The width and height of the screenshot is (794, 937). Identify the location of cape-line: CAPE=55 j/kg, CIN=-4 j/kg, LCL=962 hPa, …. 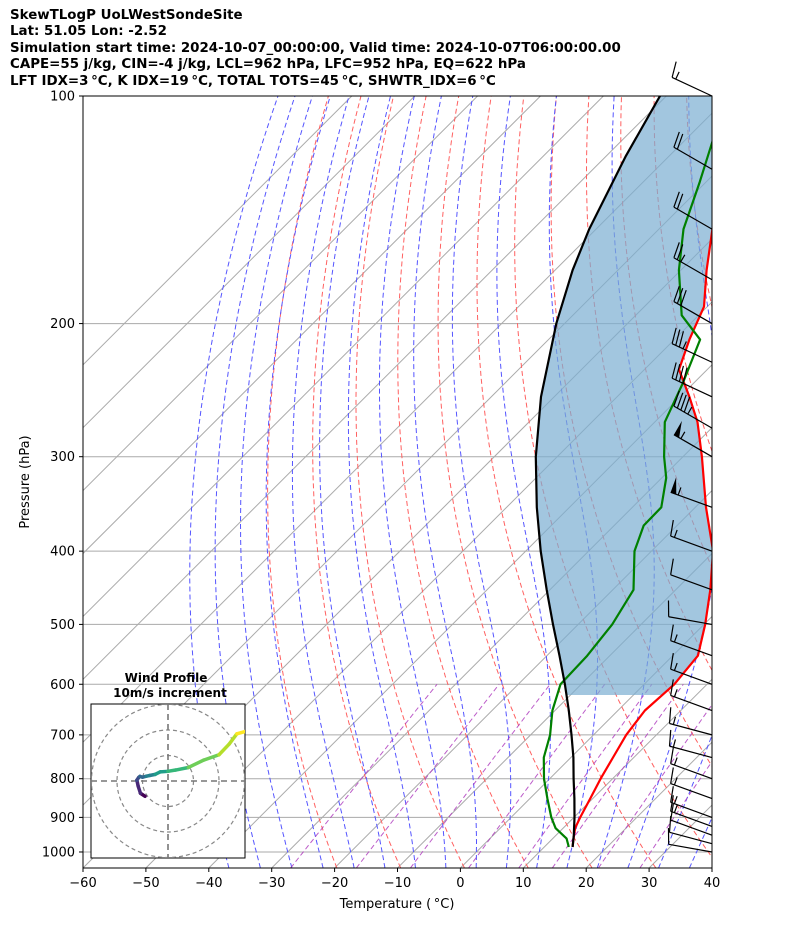
(268, 65).